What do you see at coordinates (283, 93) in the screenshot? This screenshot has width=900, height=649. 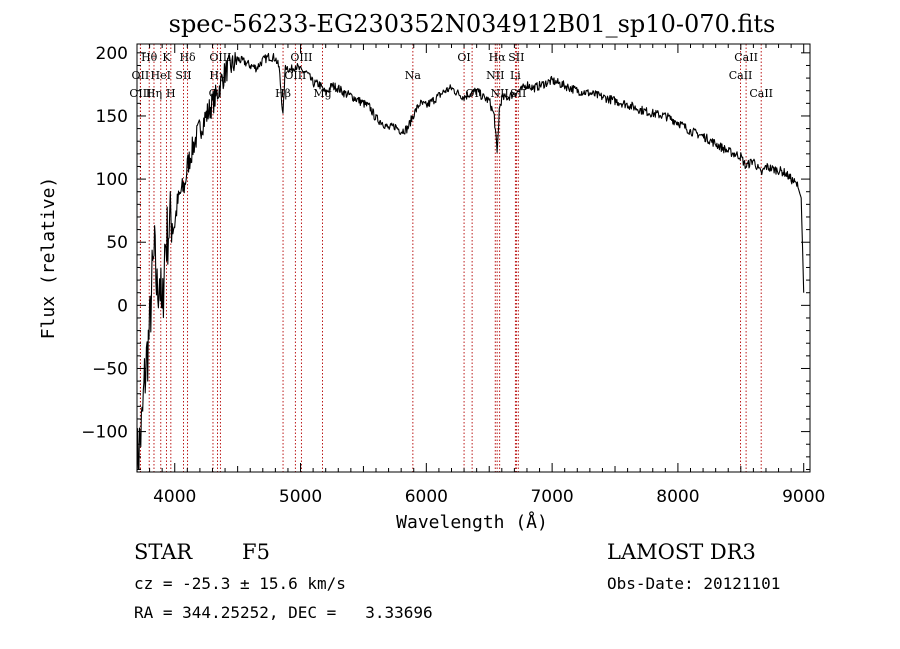 I see `spectral-line-label: Hβ` at bounding box center [283, 93].